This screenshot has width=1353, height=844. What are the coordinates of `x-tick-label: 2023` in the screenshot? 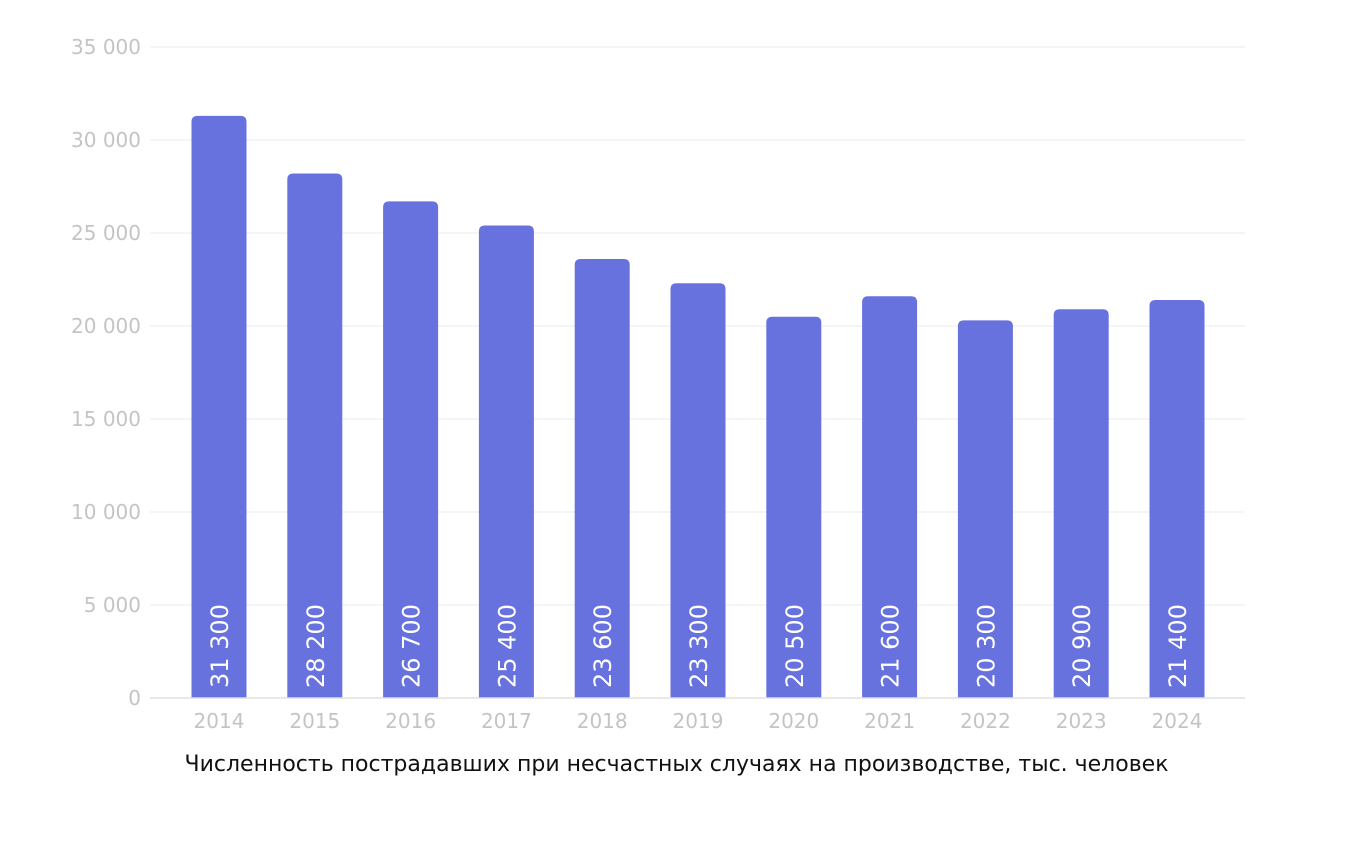 It's located at (1081, 721).